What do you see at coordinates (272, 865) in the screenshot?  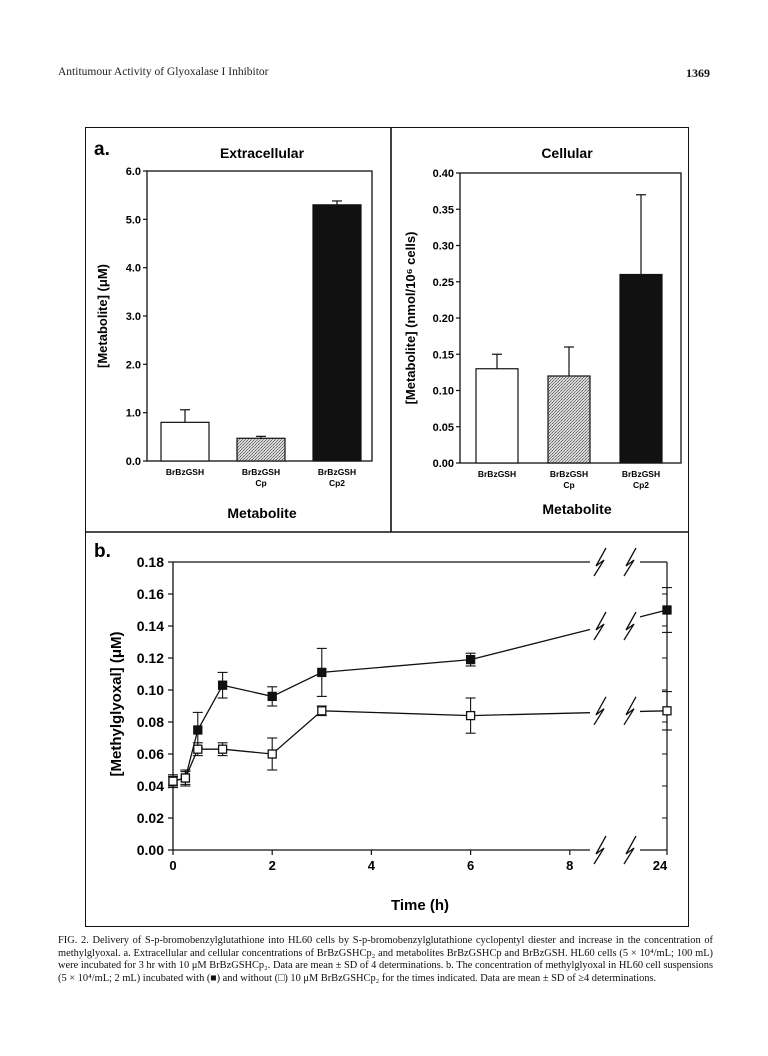 I see `x-tick-label: 2` at bounding box center [272, 865].